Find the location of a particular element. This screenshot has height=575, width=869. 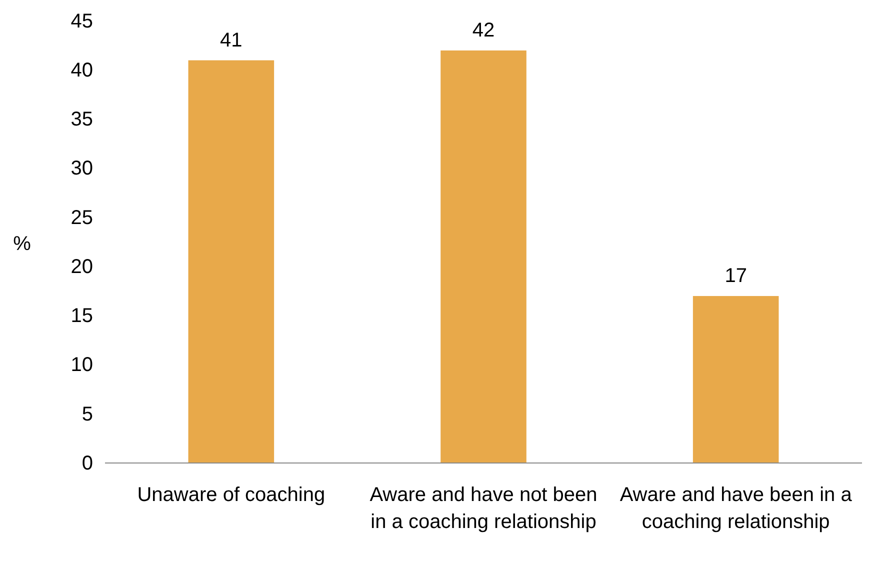

y-tick-label: 0 is located at coordinates (87, 463).